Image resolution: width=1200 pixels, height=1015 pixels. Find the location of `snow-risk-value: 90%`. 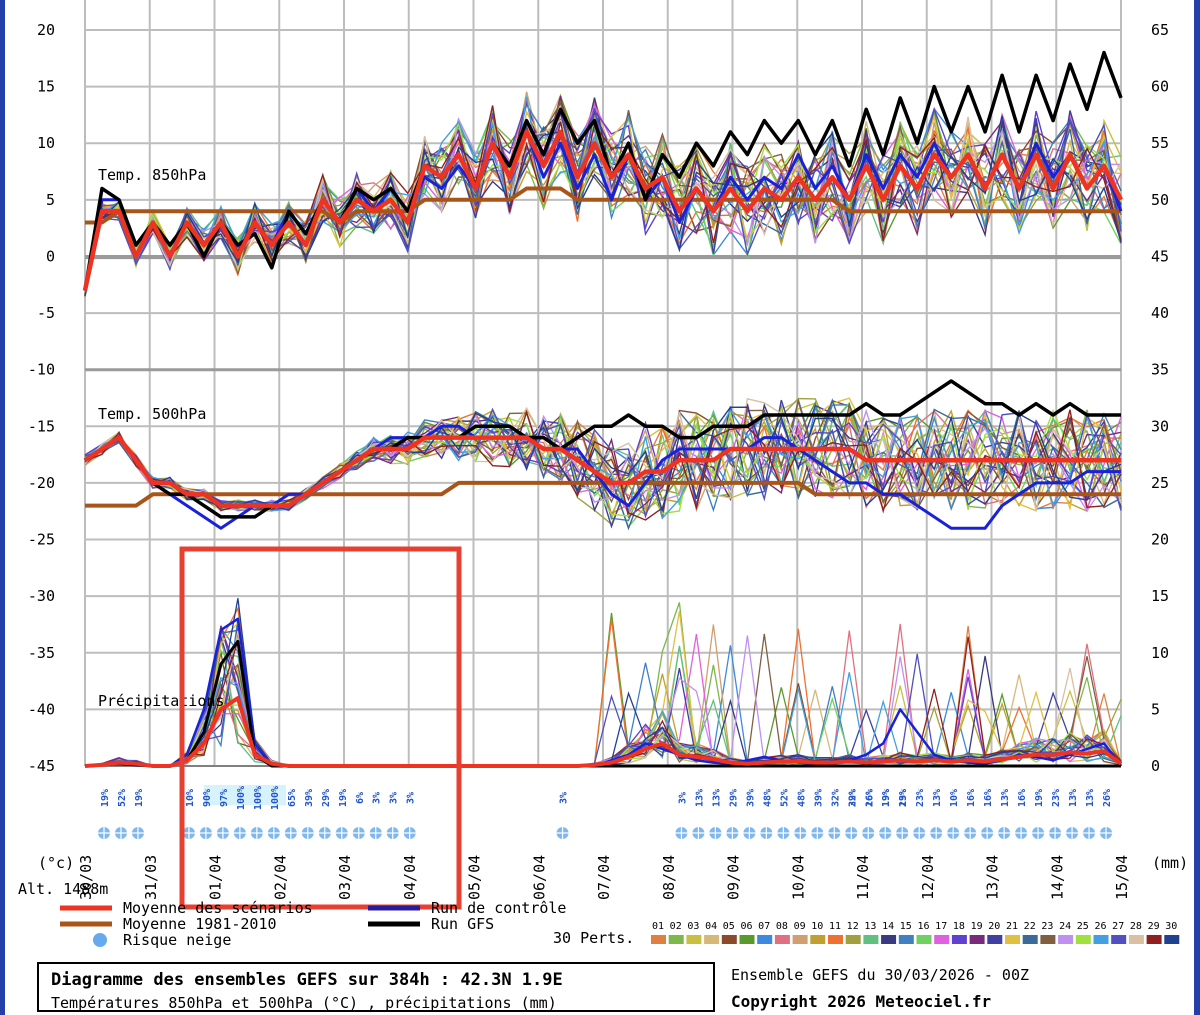

snow-risk-value: 90% is located at coordinates (207, 798).